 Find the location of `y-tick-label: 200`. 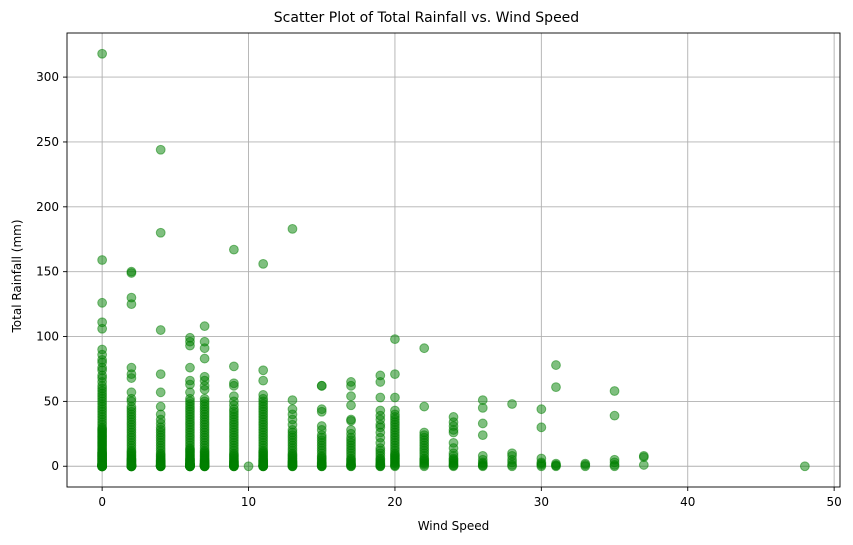

y-tick-label: 200 is located at coordinates (47, 207).